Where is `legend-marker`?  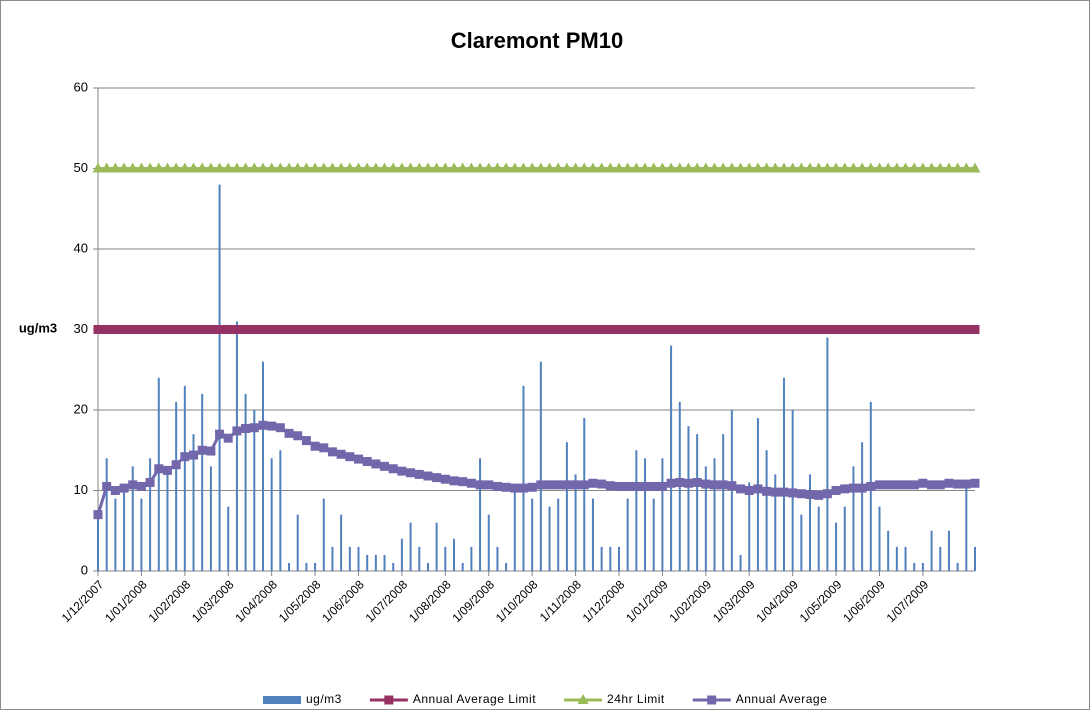 legend-marker is located at coordinates (583, 699).